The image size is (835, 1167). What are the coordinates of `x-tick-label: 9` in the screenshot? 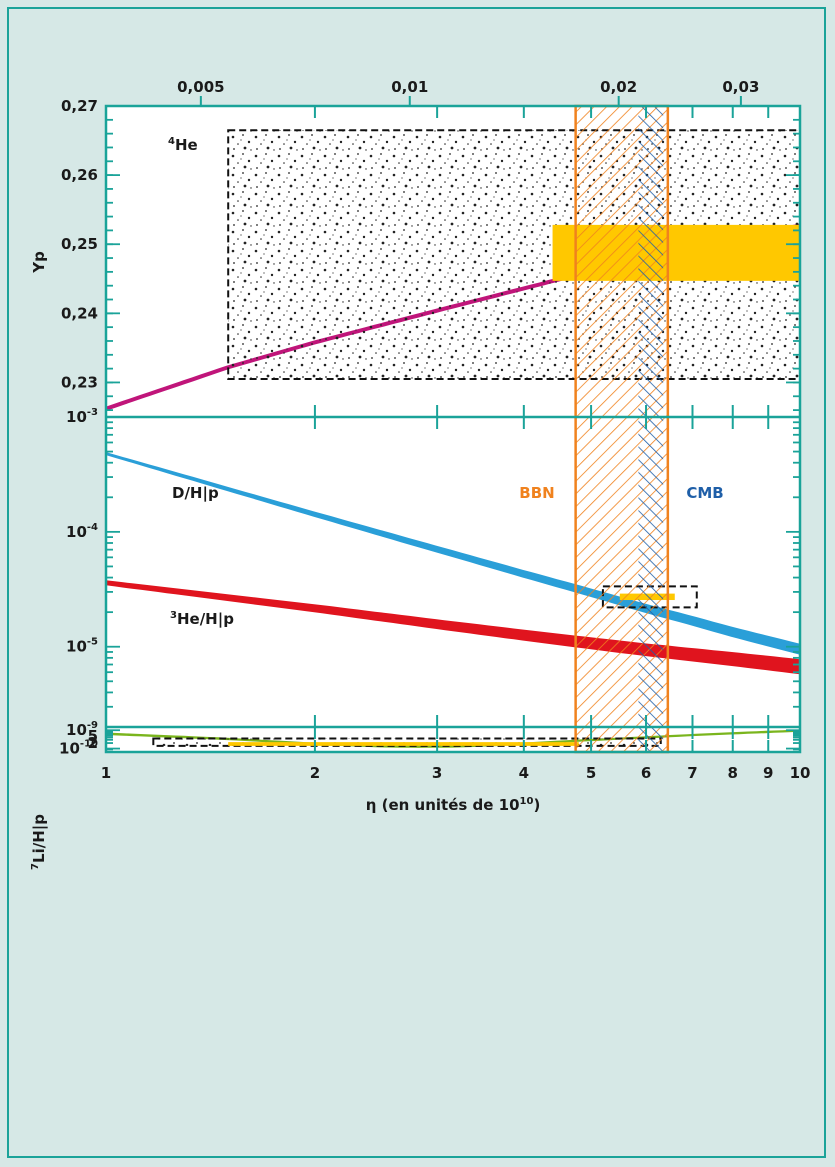 It's located at (768, 773).